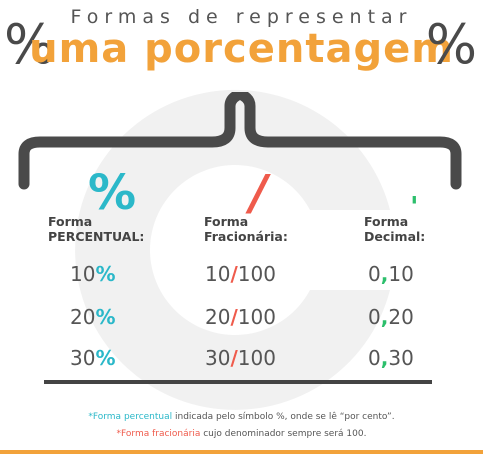 Image resolution: width=483 pixels, height=454 pixels. What do you see at coordinates (30, 44) in the screenshot?
I see `percent-icon-left: %` at bounding box center [30, 44].